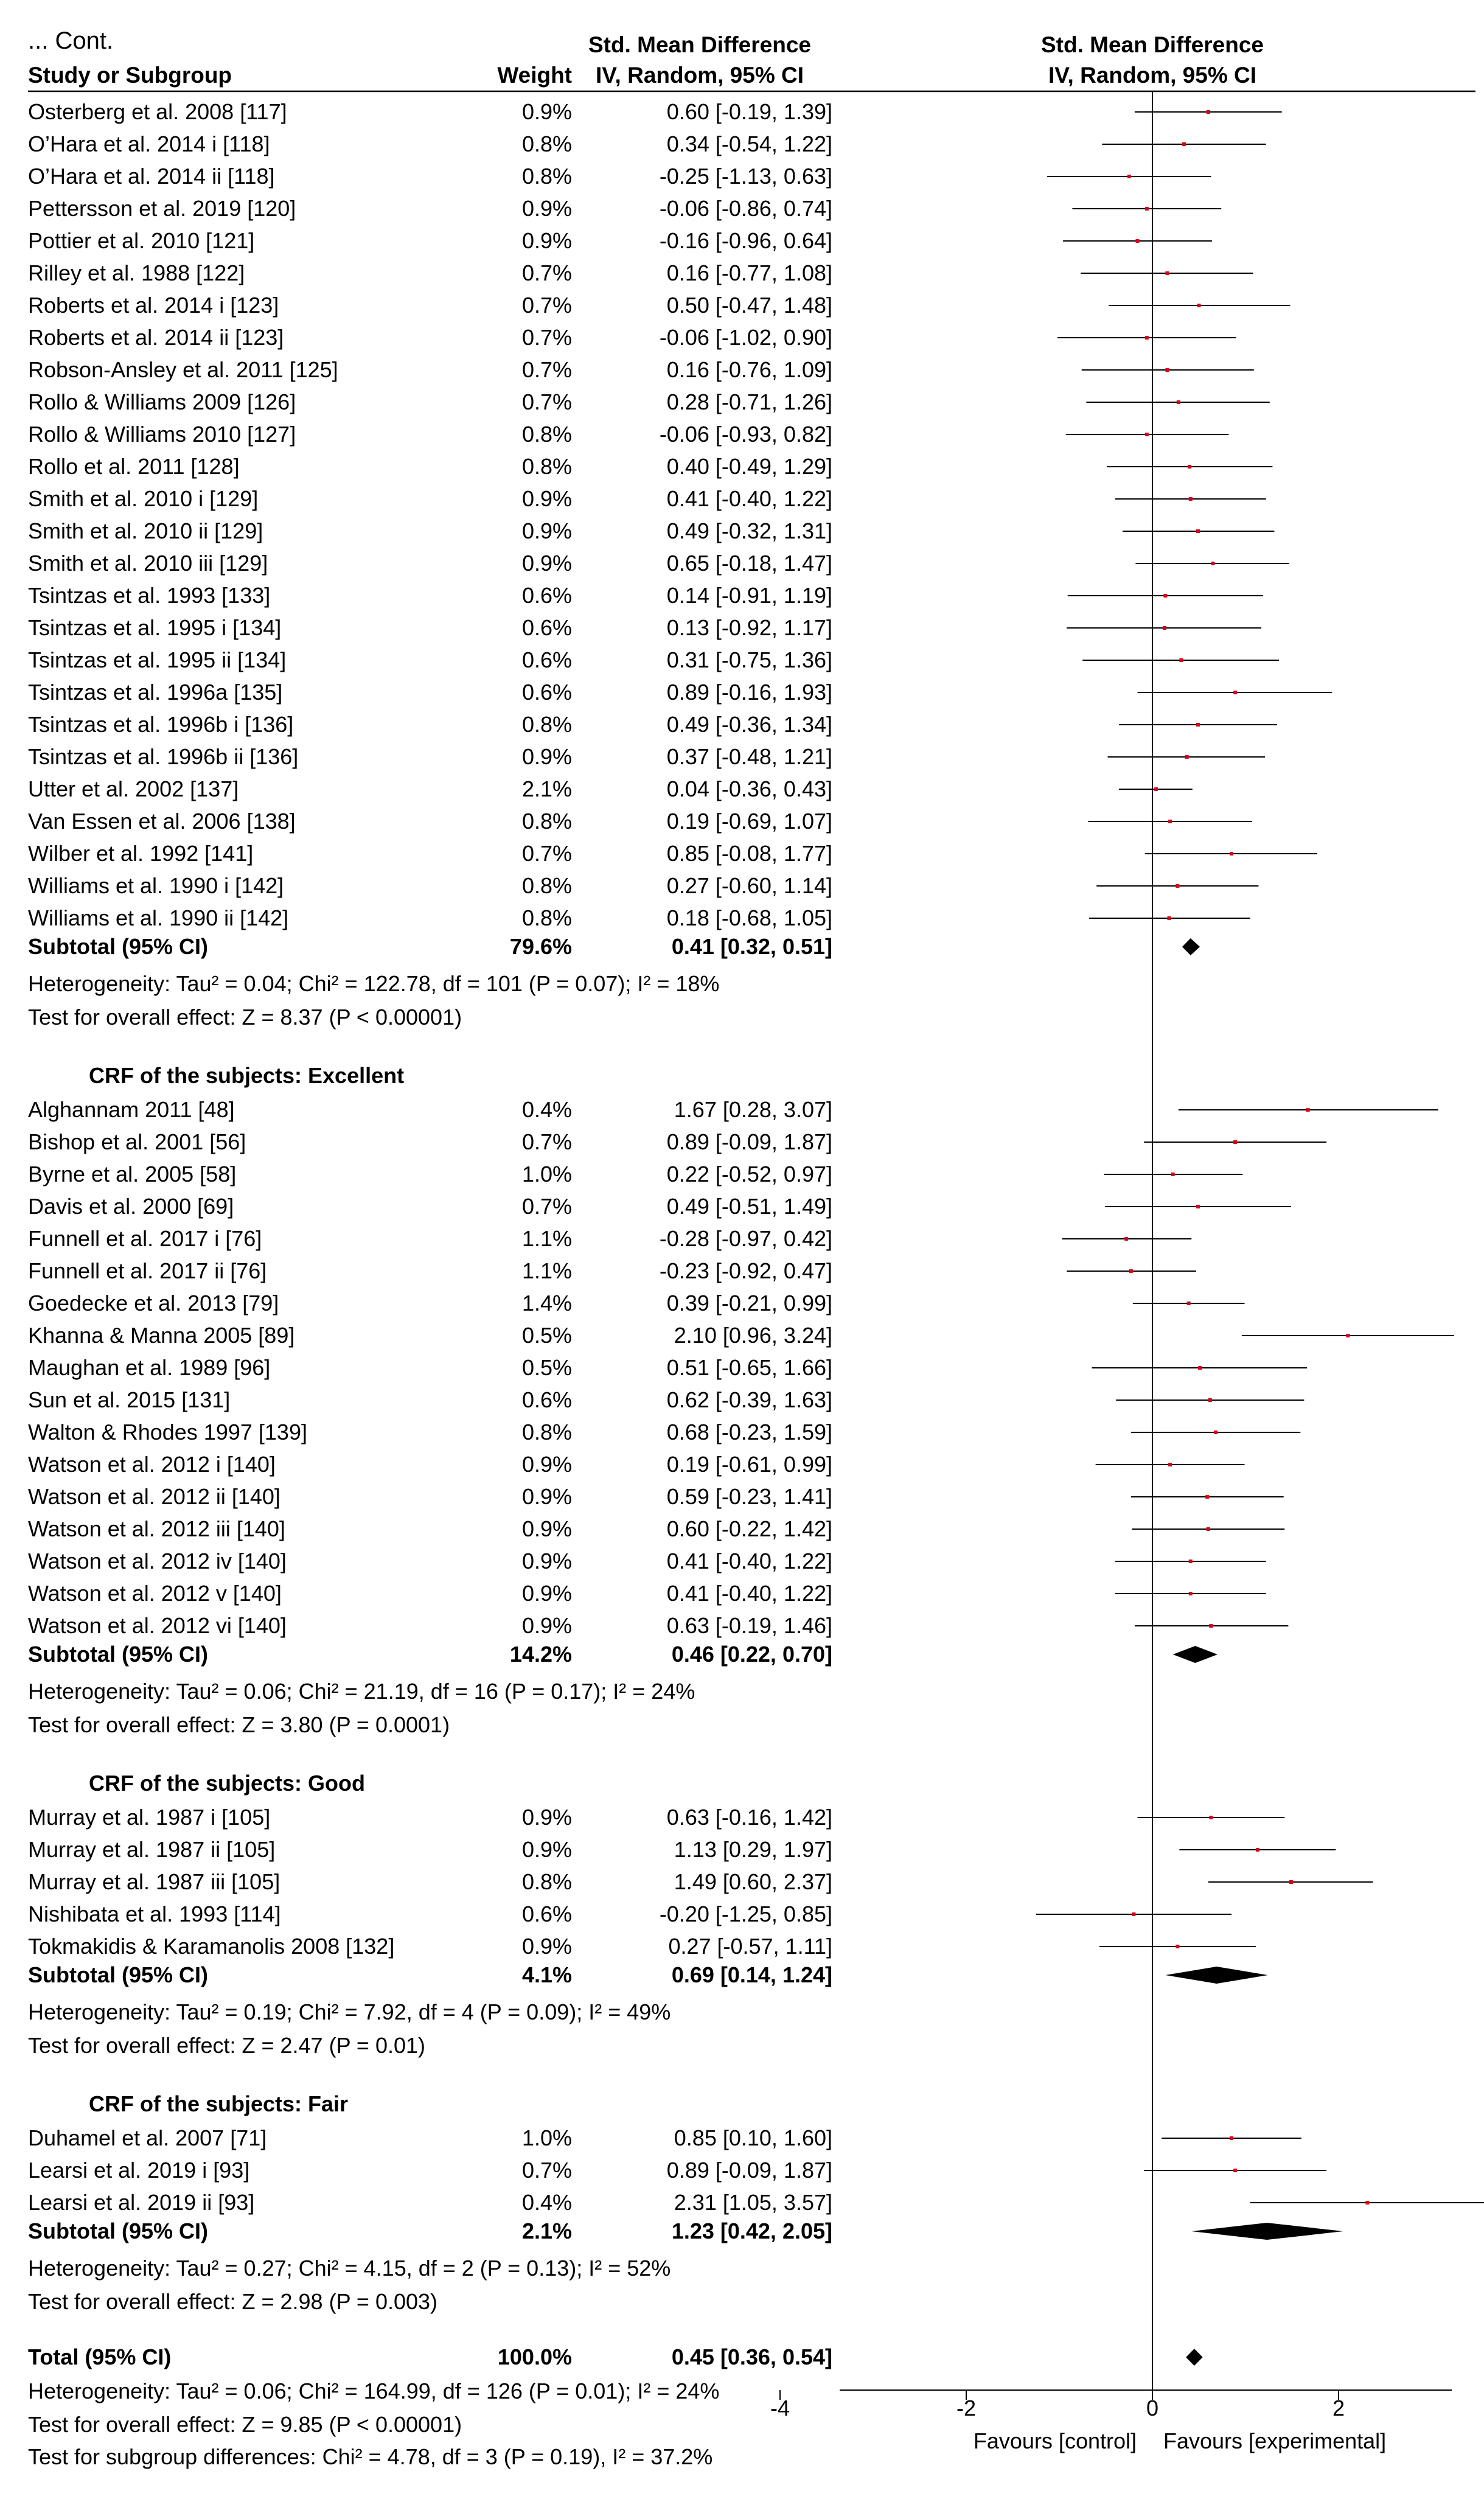  I want to click on study-name: Watson et al. 2012 iii [140], so click(156, 1528).